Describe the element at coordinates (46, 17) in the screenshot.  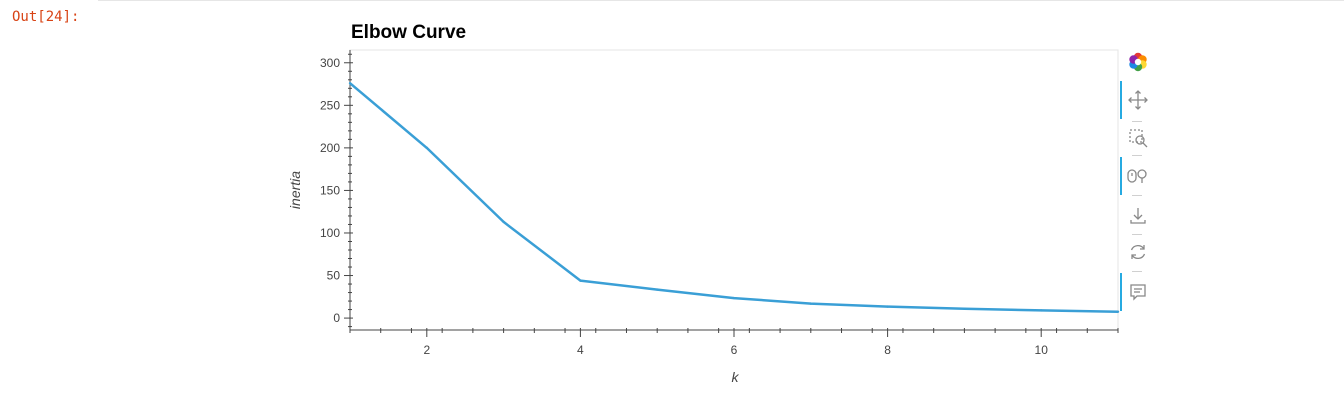
I see `output-prompt: Out[24]:` at that location.